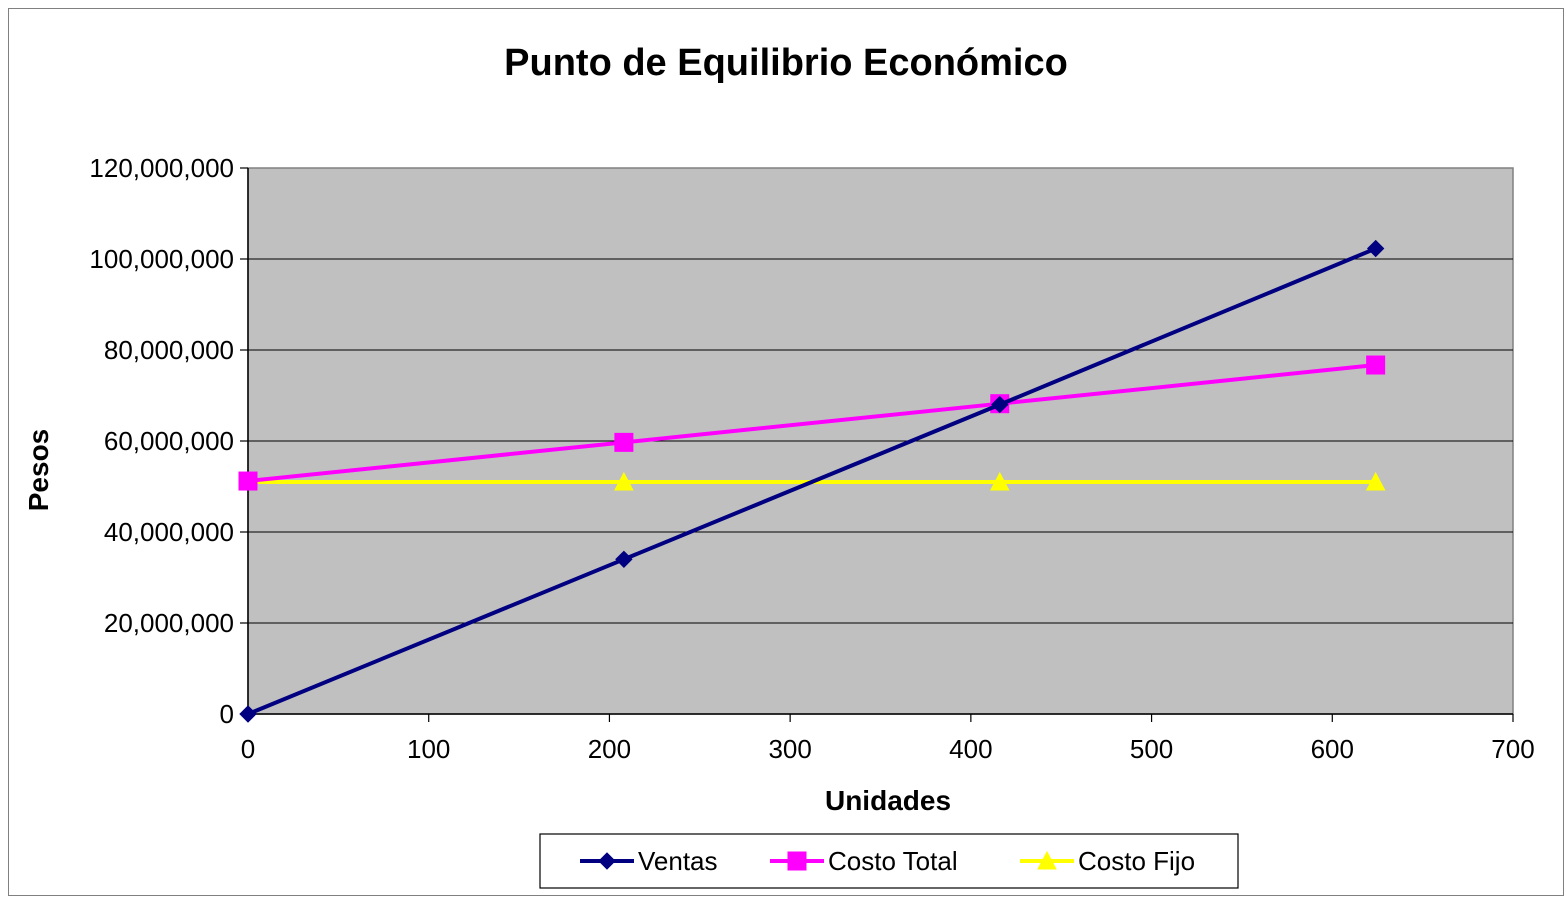  What do you see at coordinates (1047, 860) in the screenshot?
I see `legend-marker-costo-fijo` at bounding box center [1047, 860].